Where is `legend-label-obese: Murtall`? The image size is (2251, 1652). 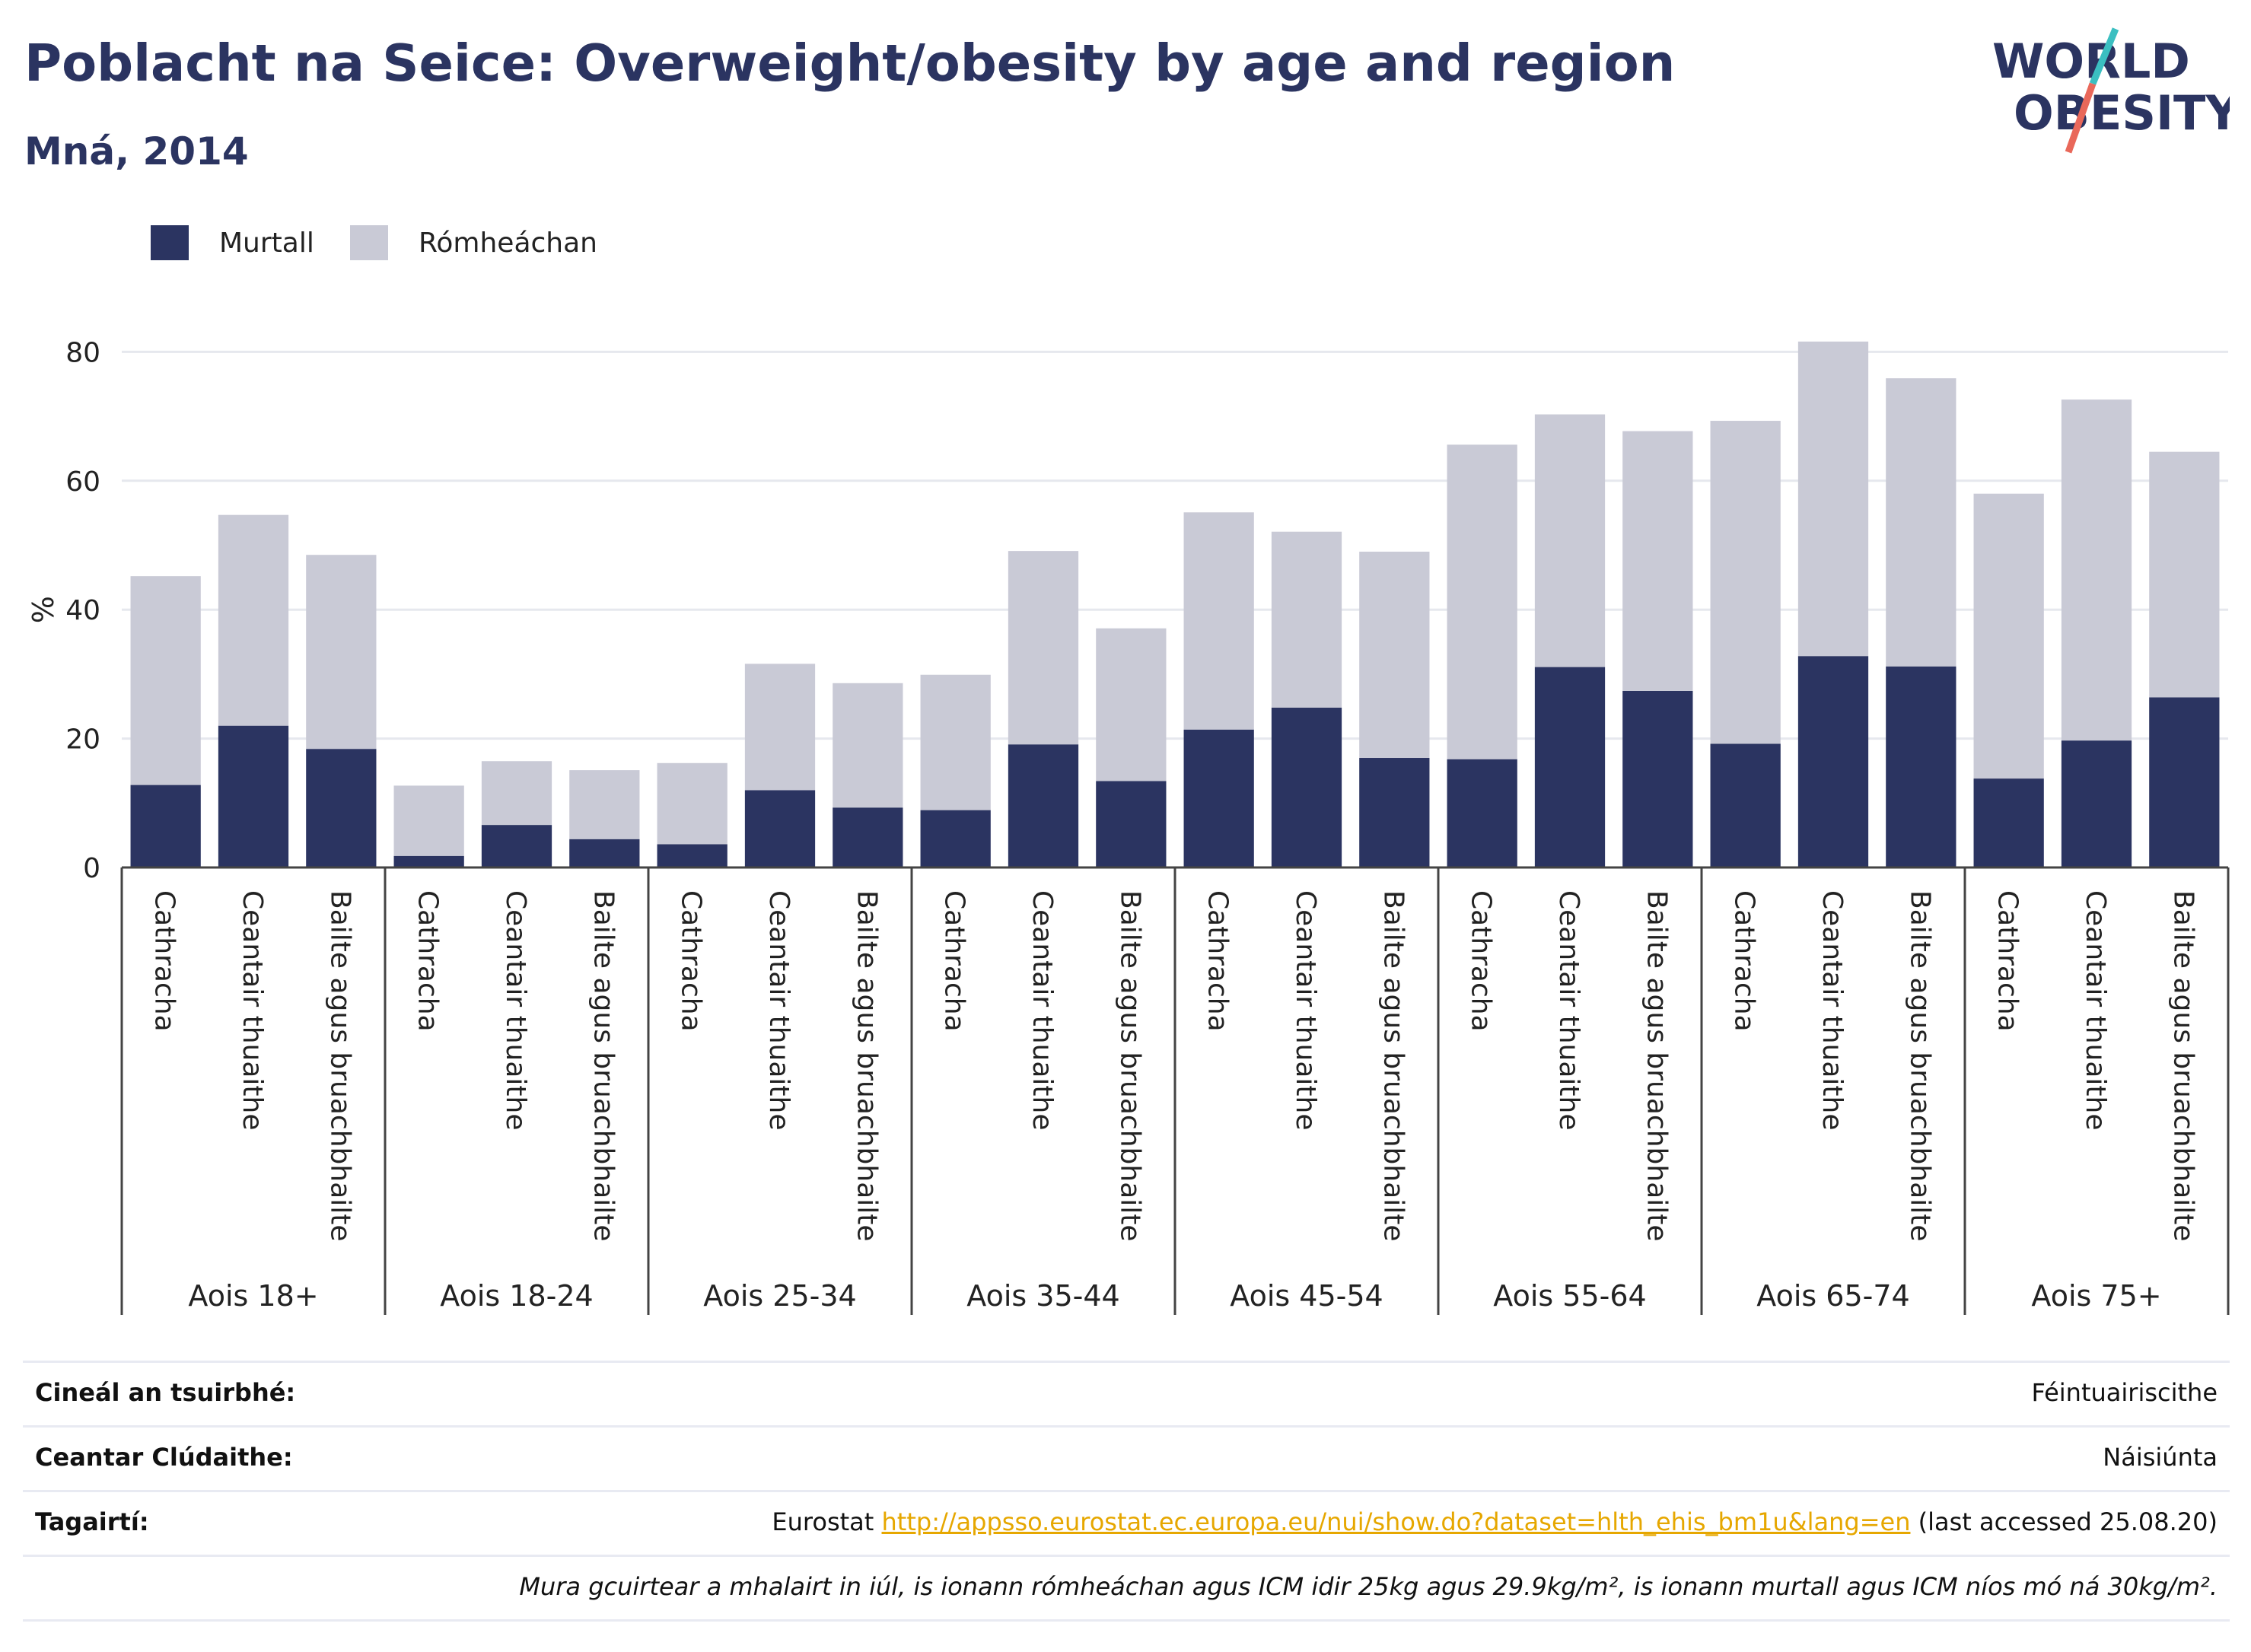
legend-label-obese: Murtall is located at coordinates (266, 243).